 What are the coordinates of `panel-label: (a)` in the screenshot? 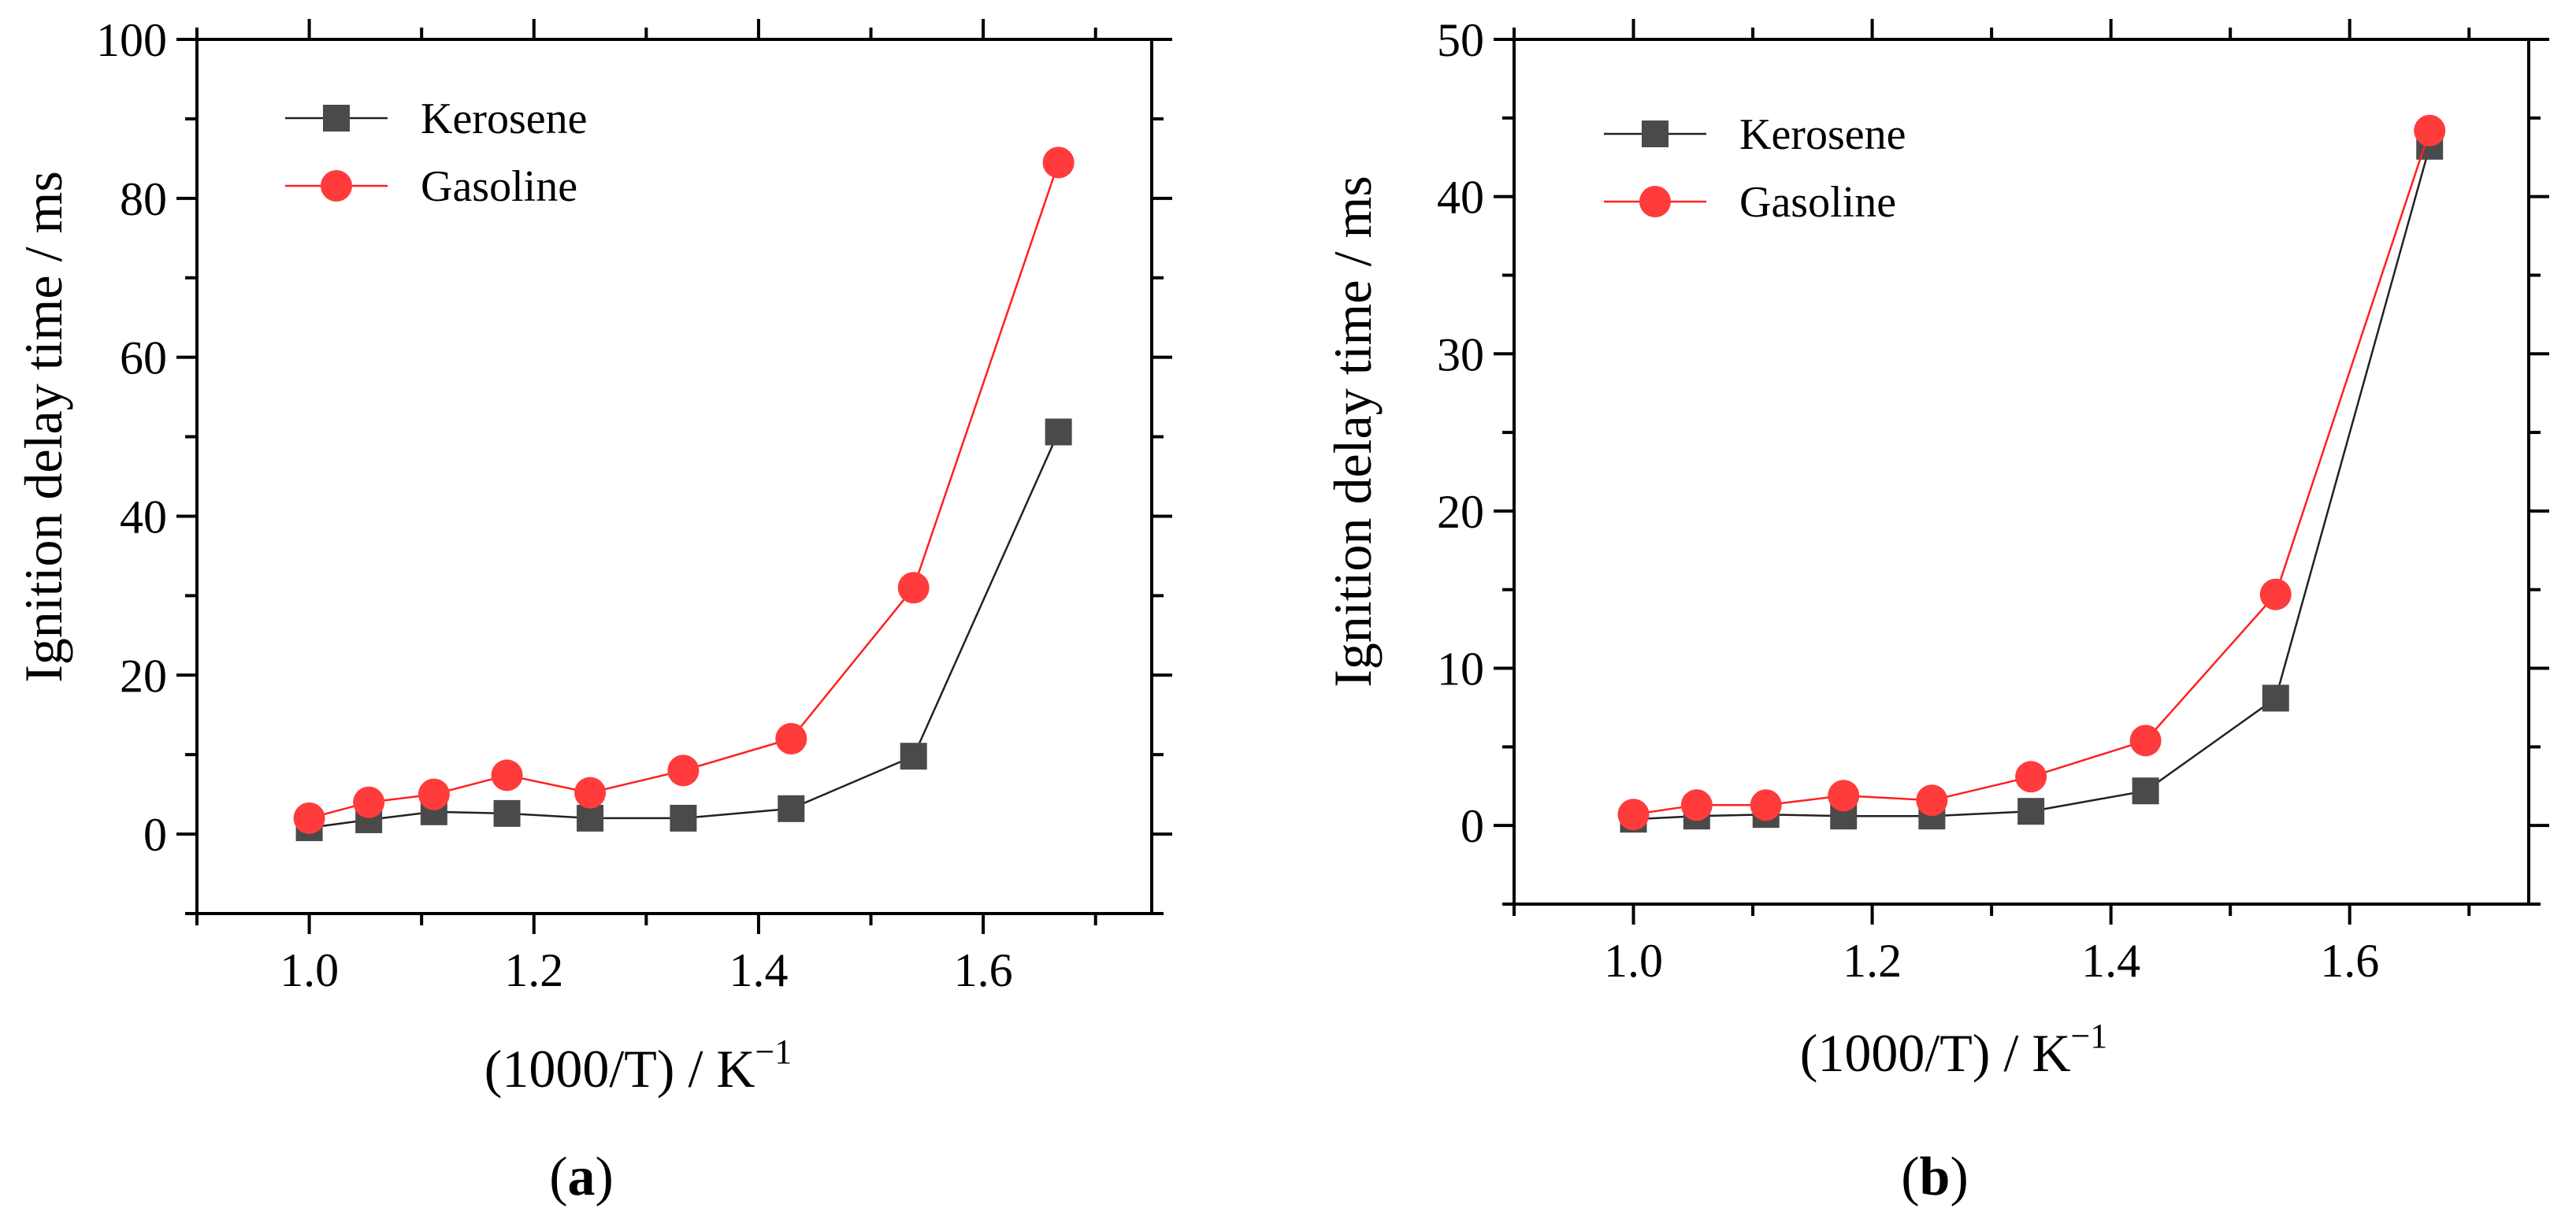 It's located at (581, 1177).